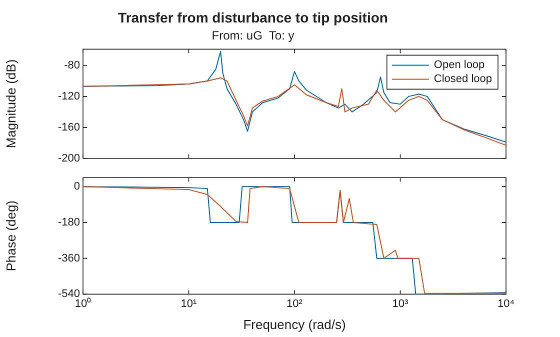  What do you see at coordinates (253, 17) in the screenshot?
I see `chart-title: Transfer from disturbance to tip position` at bounding box center [253, 17].